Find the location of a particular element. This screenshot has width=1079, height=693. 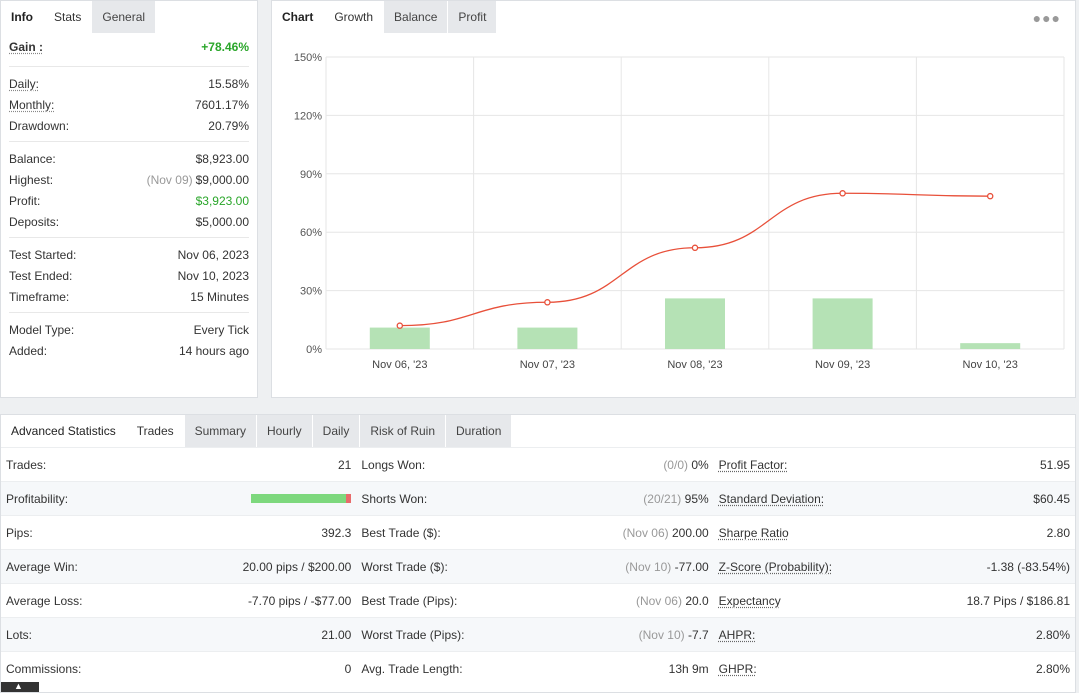

gain-row: Gain : +78.46% is located at coordinates (129, 47).